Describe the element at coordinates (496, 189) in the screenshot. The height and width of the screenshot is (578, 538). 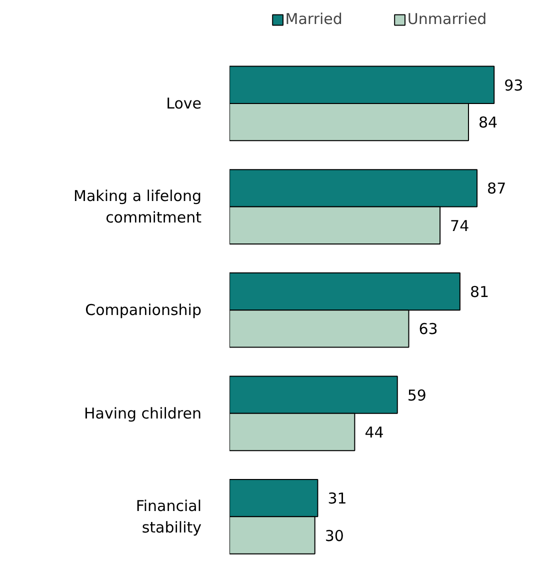
I see `data-label: 87` at that location.